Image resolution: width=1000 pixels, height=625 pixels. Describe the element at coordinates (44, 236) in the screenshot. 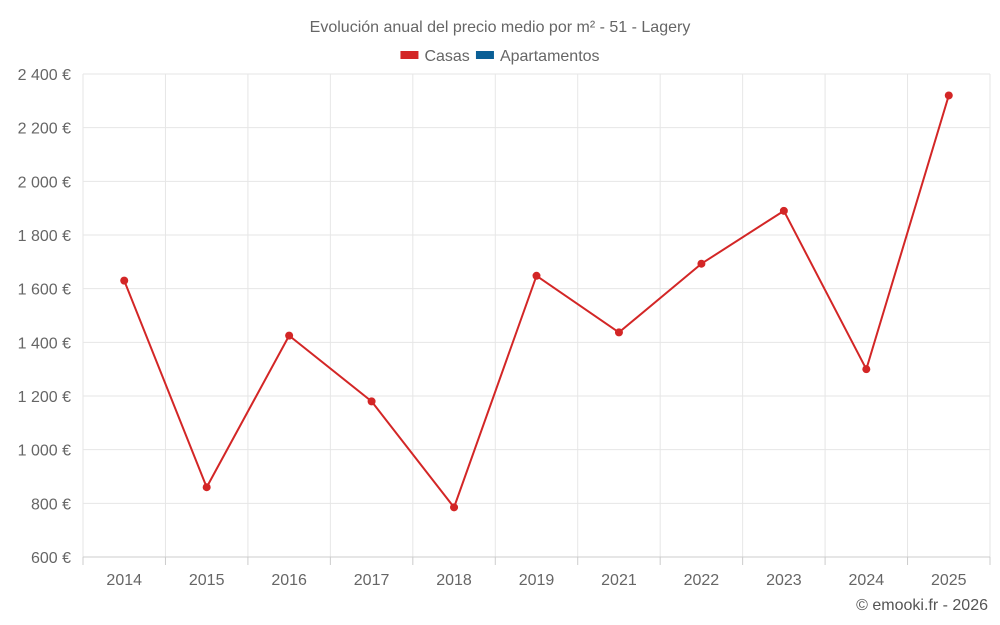

I see `y-tick-label: 1 800 €` at that location.